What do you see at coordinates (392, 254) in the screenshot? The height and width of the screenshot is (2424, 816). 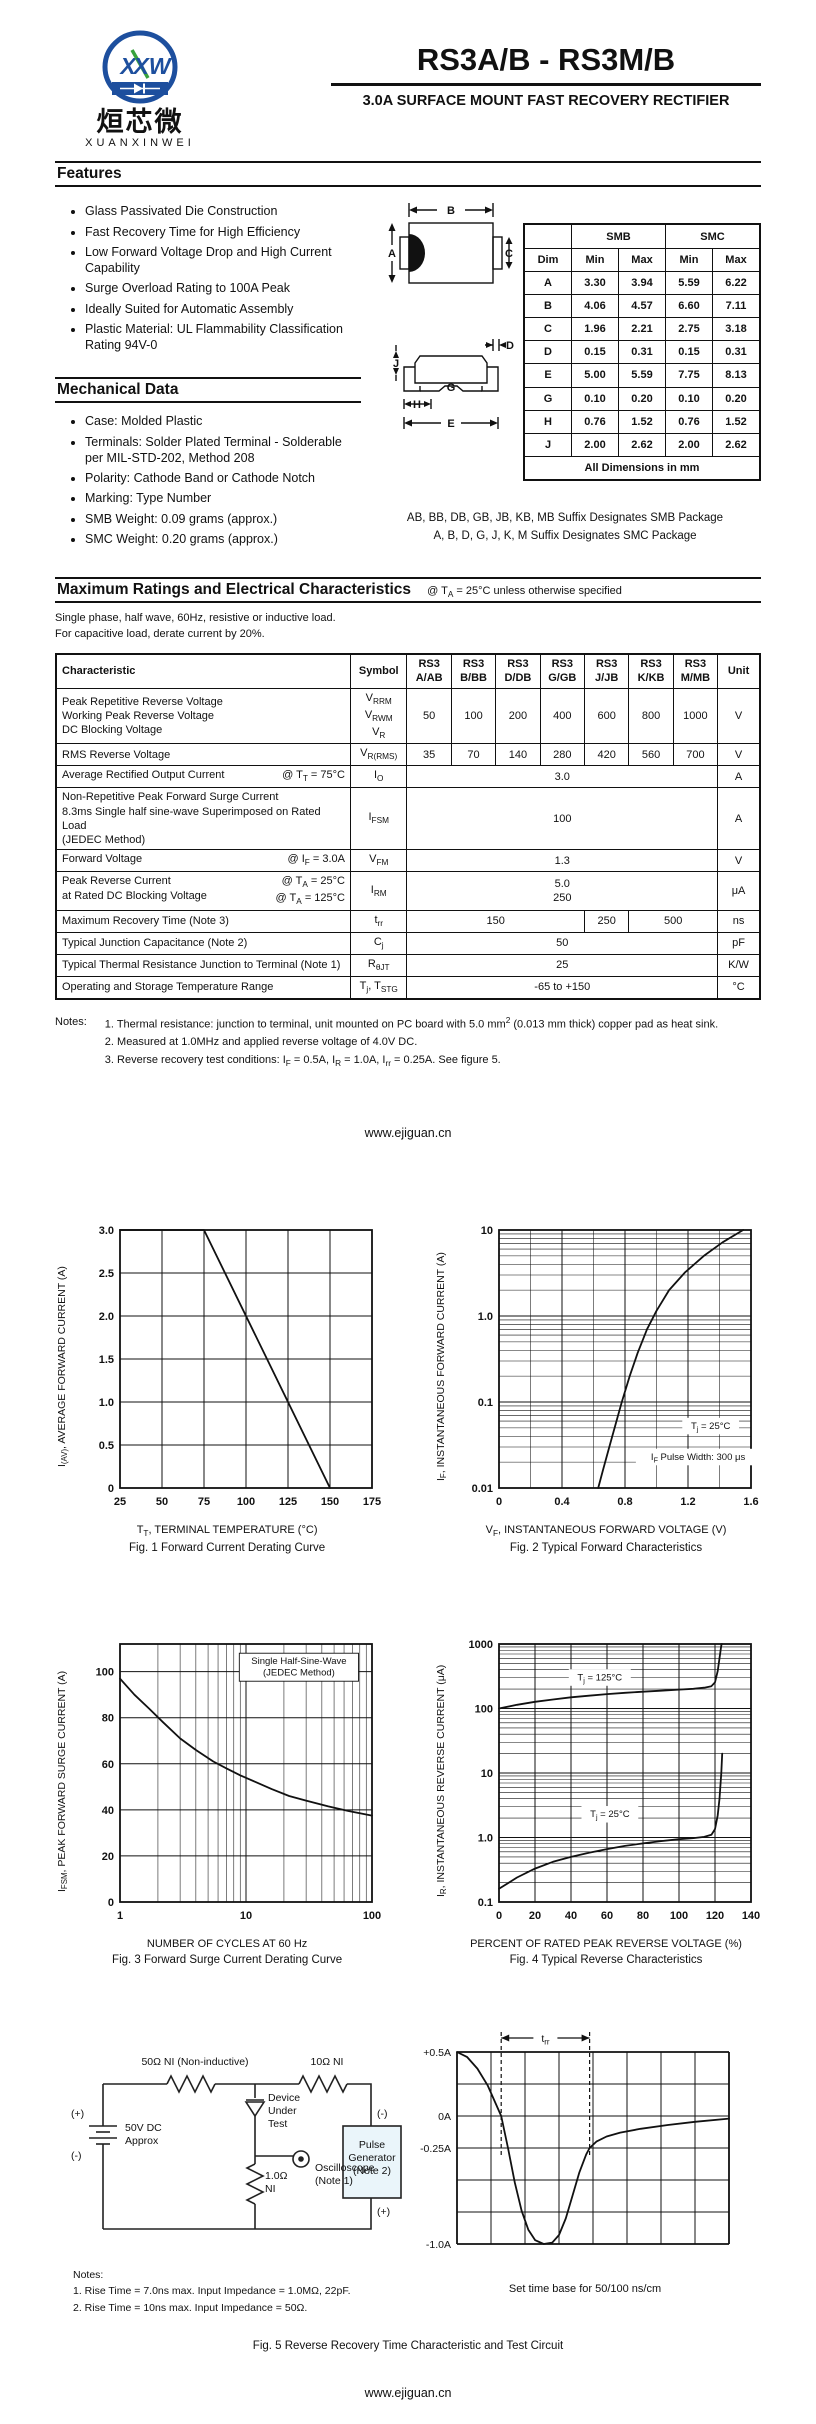 I see `dim-letter-a: A` at bounding box center [392, 254].